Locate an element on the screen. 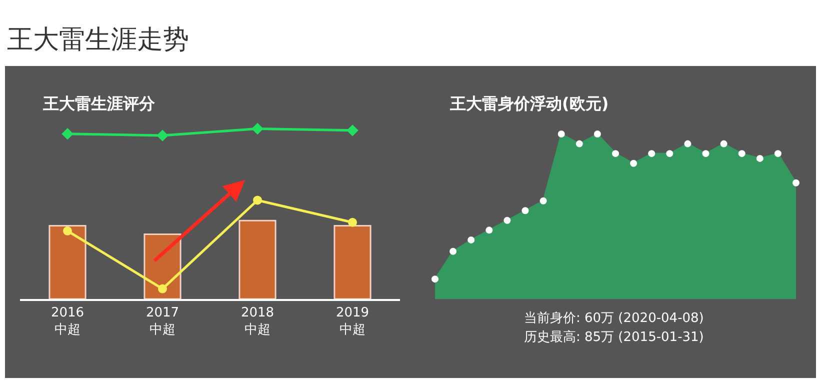 The image size is (821, 383). x-tick-label: 2017 中超 is located at coordinates (163, 321).